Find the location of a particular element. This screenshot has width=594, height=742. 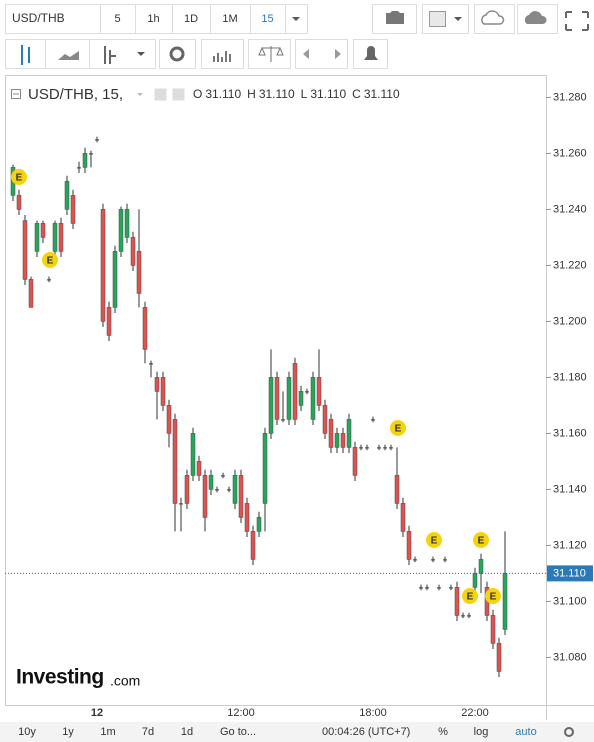

x-tick-label: 12:00 is located at coordinates (241, 713).